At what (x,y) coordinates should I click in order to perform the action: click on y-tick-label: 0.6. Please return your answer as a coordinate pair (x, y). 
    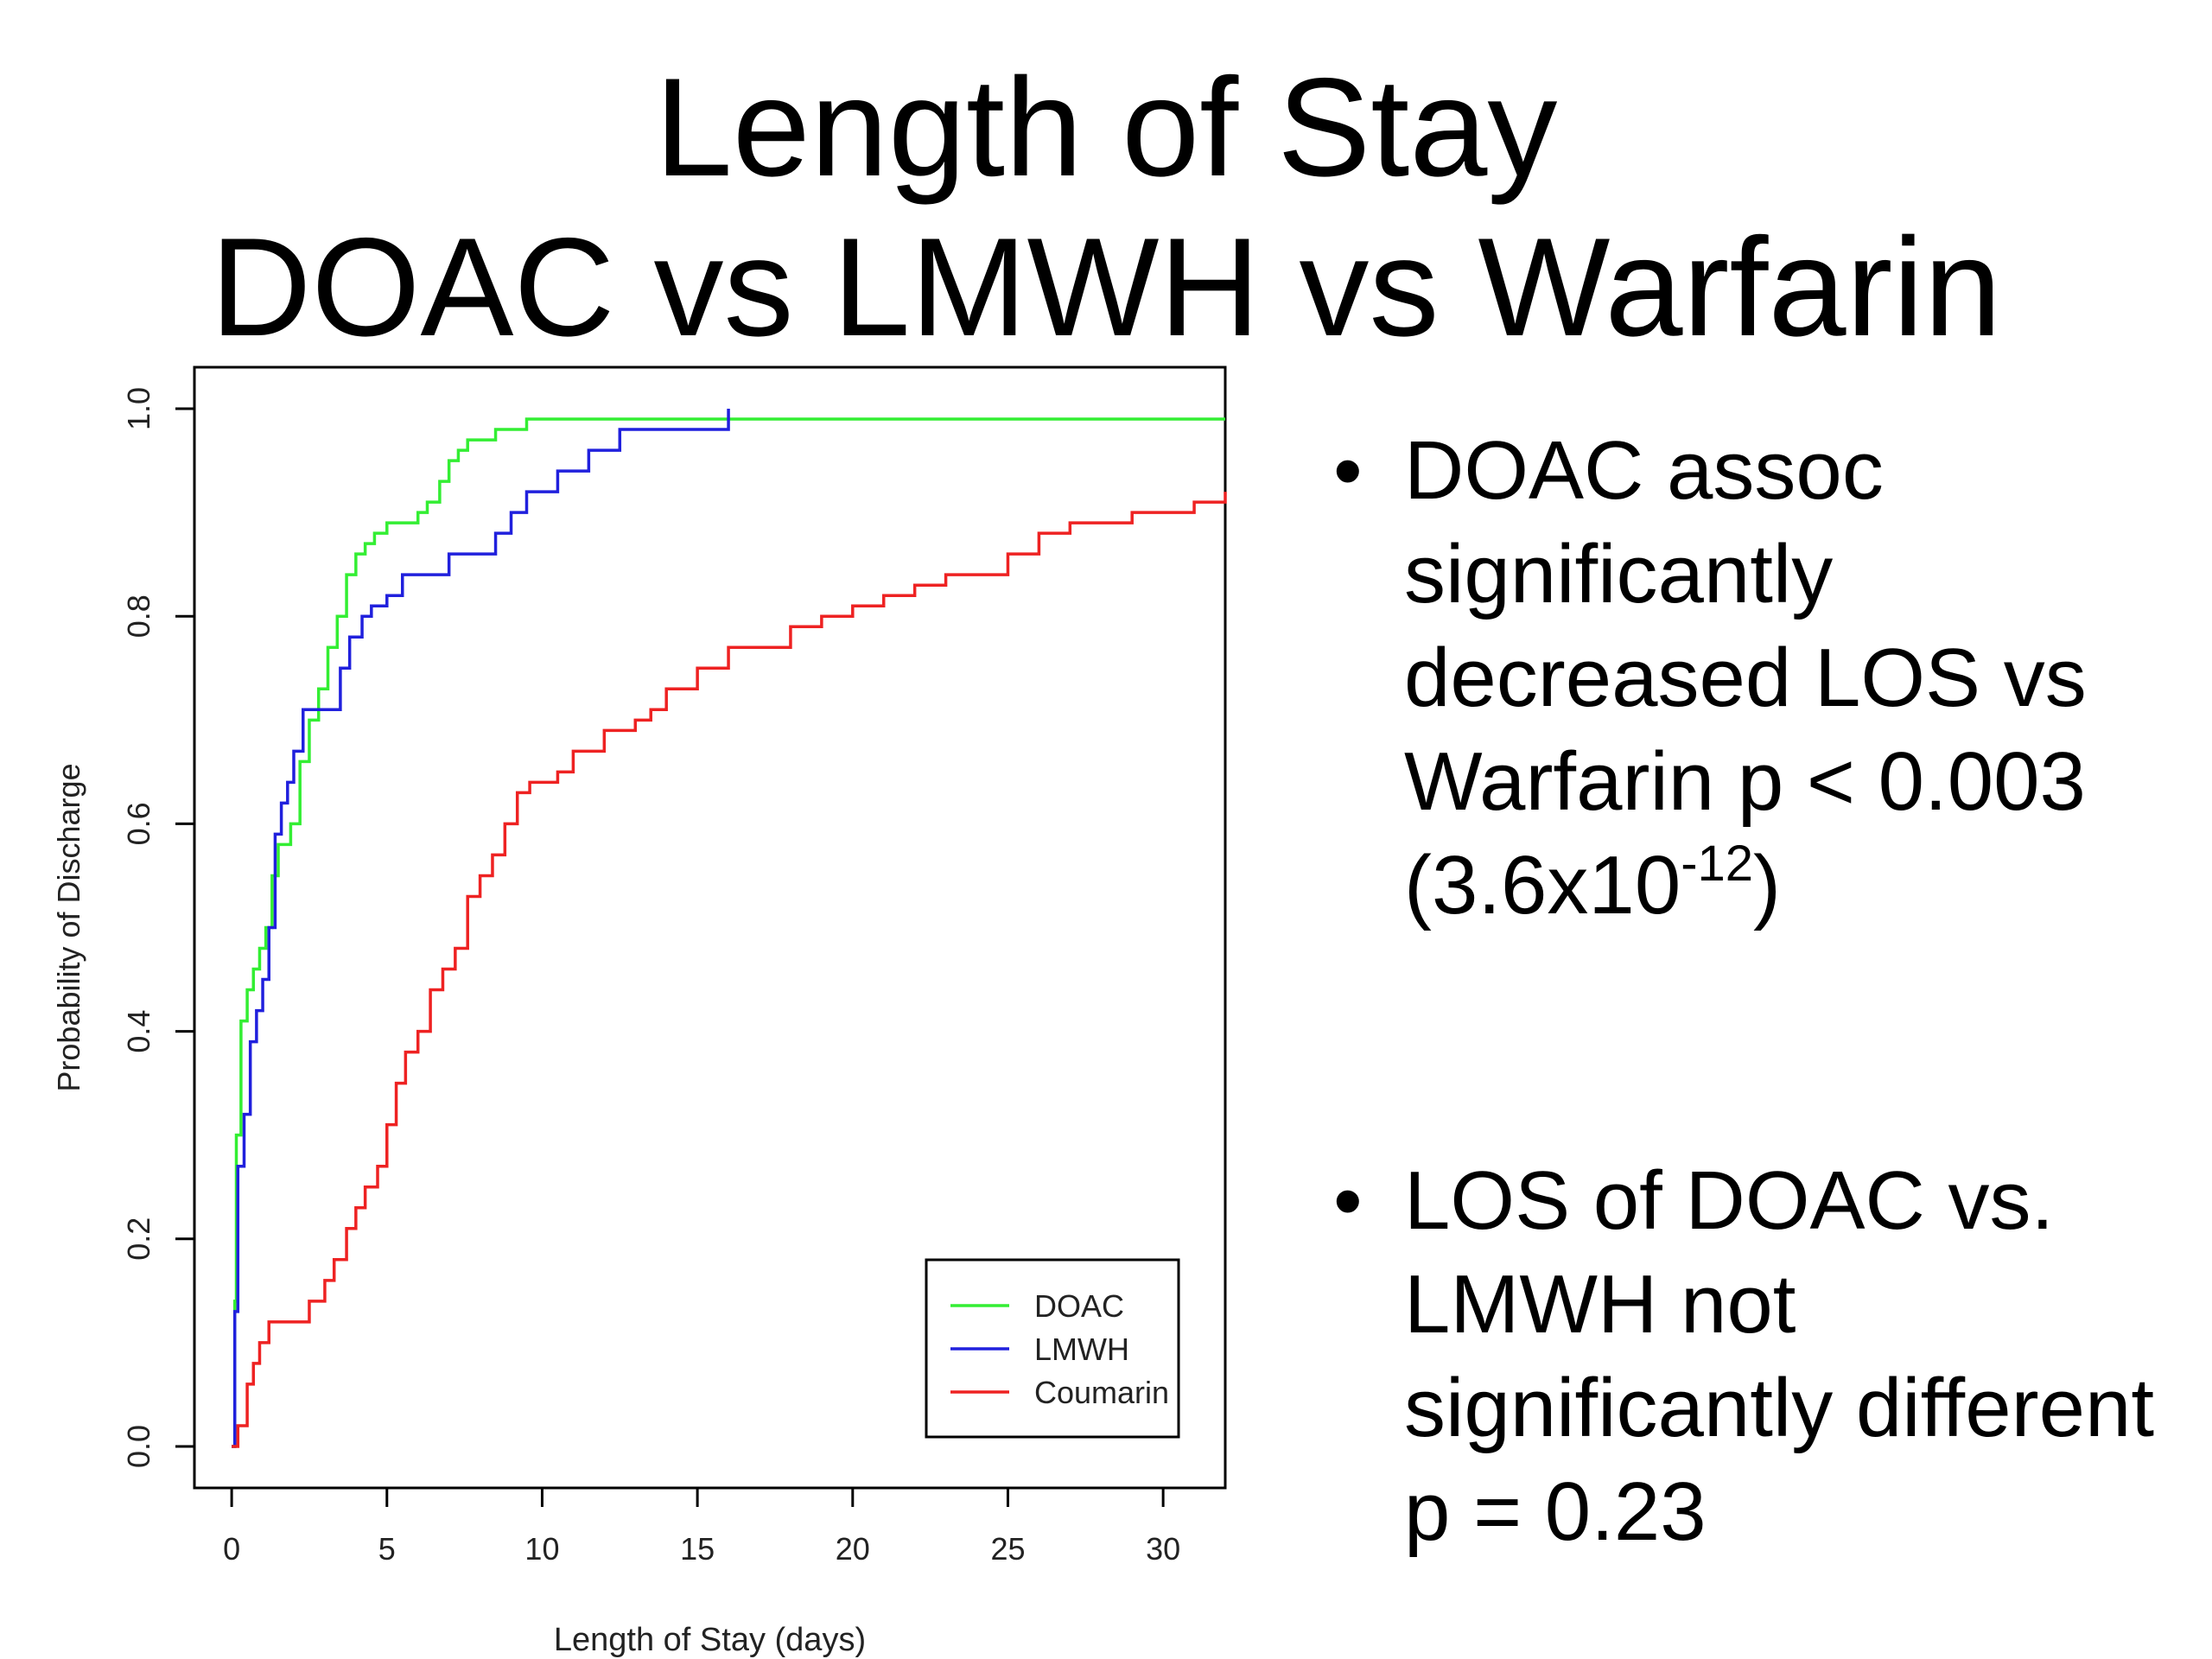
    Looking at the image, I should click on (138, 823).